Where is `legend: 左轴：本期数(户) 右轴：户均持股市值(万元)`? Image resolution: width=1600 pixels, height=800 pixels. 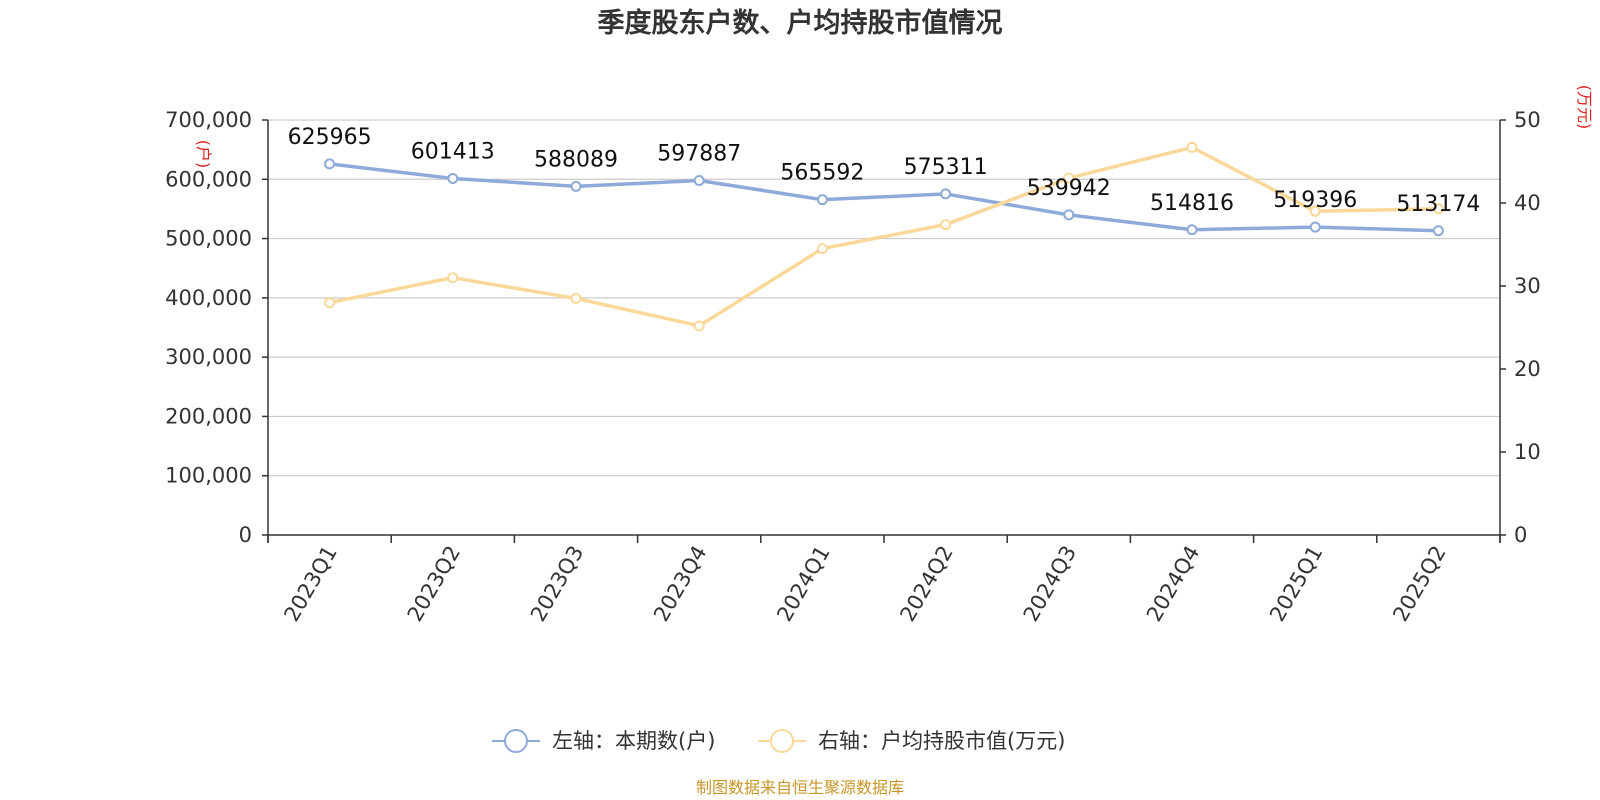
legend: 左轴：本期数(户) 右轴：户均持股市值(万元) is located at coordinates (778, 741).